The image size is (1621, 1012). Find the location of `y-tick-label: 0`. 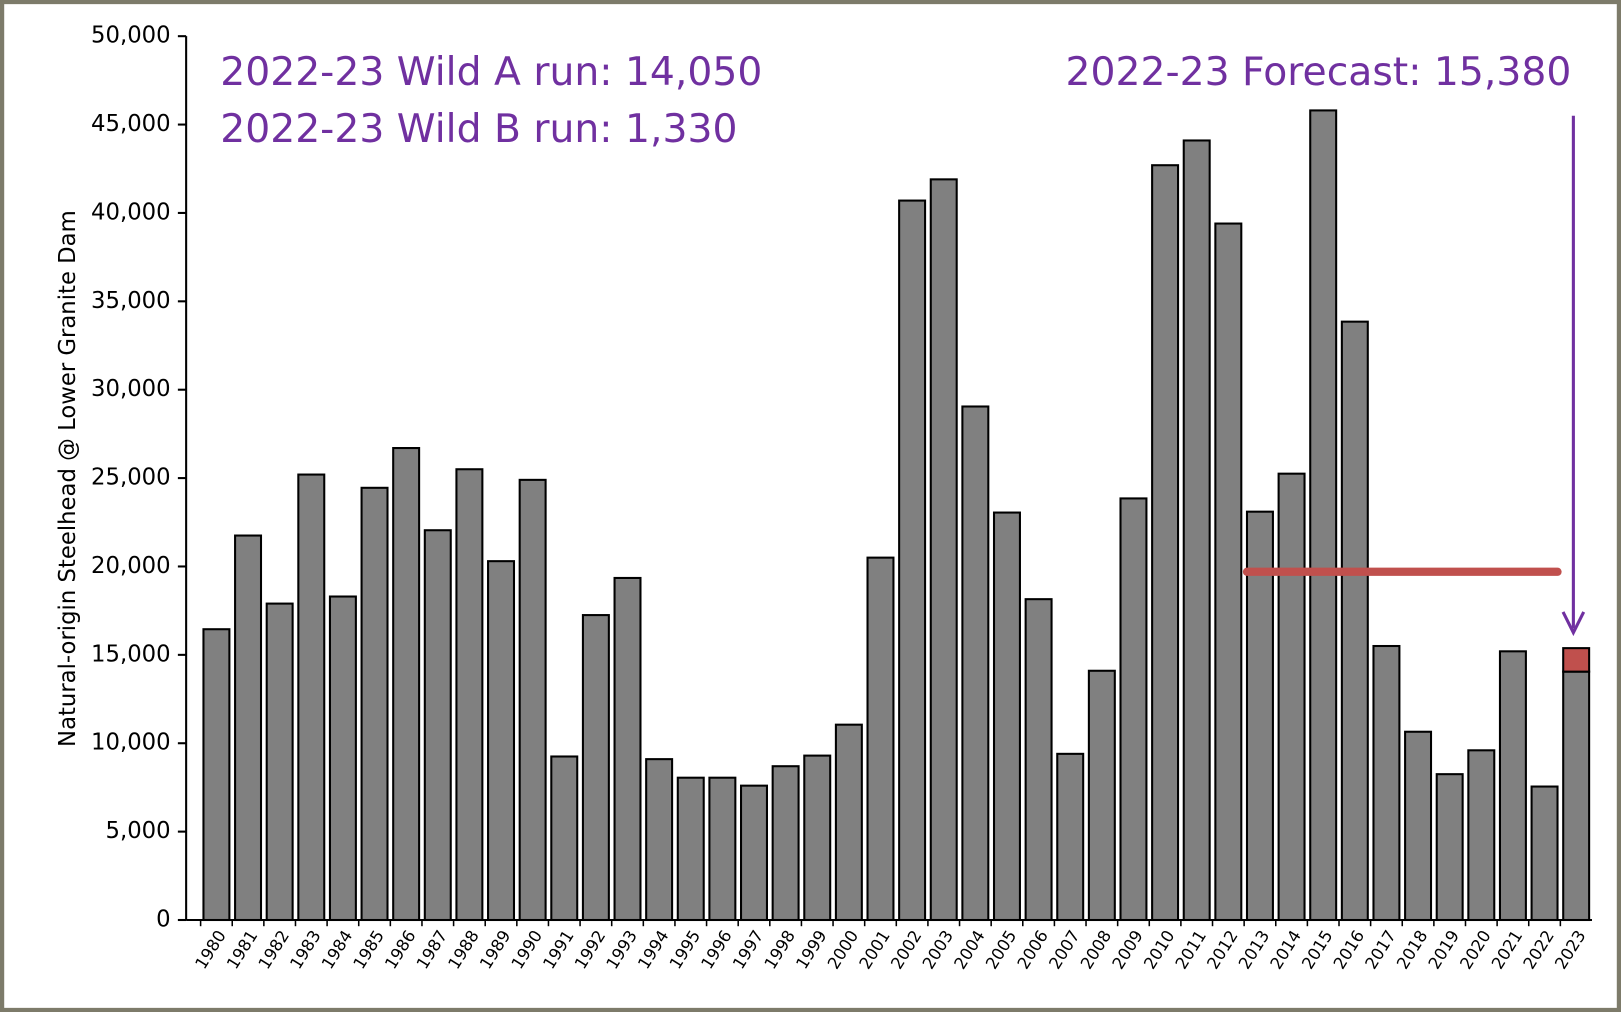

y-tick-label: 0 is located at coordinates (163, 920).